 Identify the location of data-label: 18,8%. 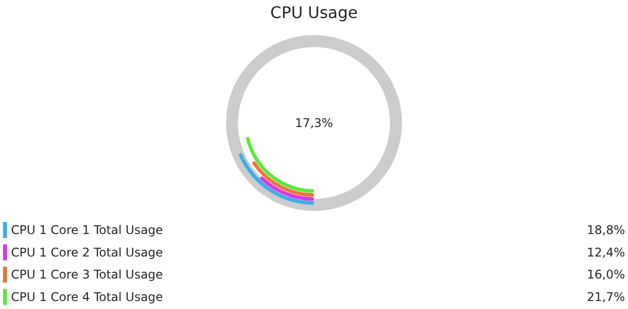
(605, 230).